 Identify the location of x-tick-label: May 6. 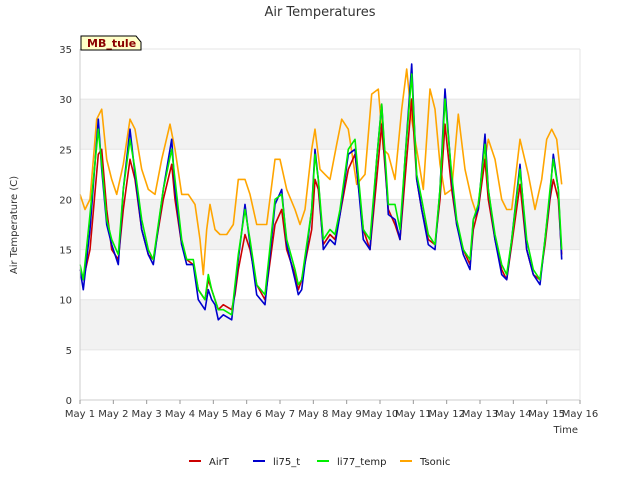
(247, 414).